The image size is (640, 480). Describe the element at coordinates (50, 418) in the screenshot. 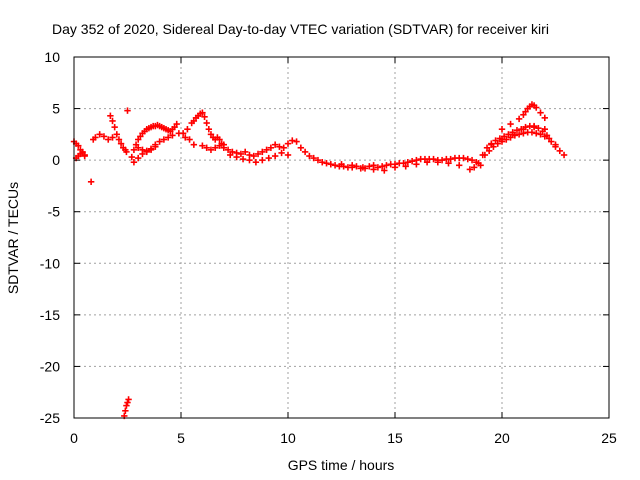

I see `y-tick-label: -25` at that location.